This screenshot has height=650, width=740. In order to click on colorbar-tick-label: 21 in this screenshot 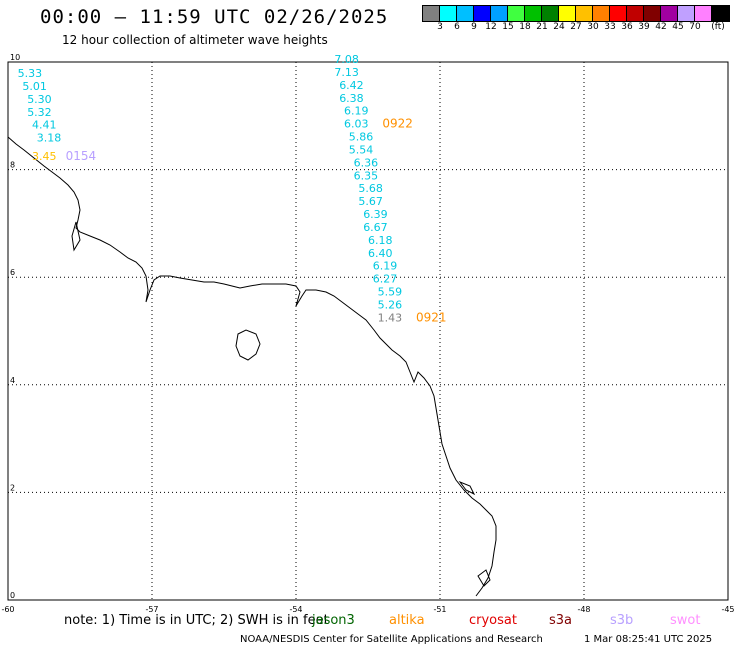, I will do `click(542, 27)`.